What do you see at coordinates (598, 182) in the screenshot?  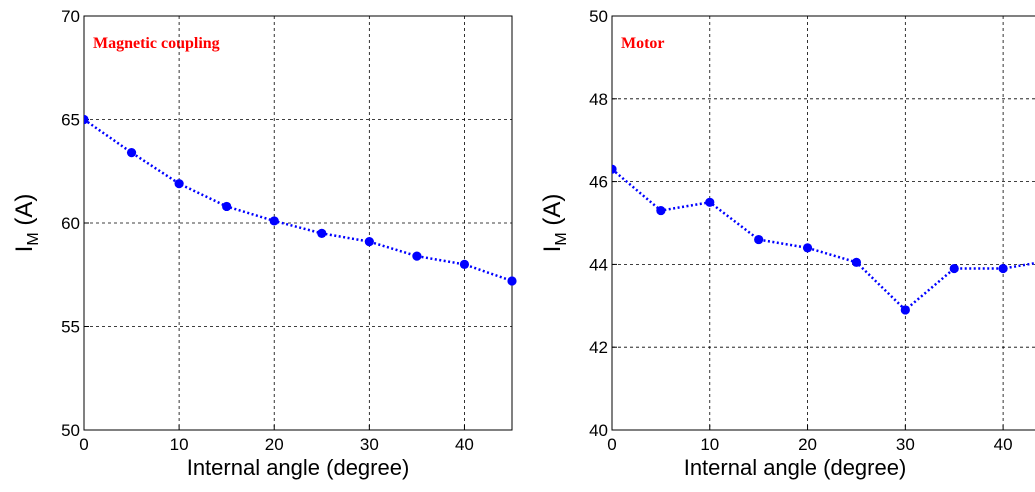 I see `y-tick-label: 46` at bounding box center [598, 182].